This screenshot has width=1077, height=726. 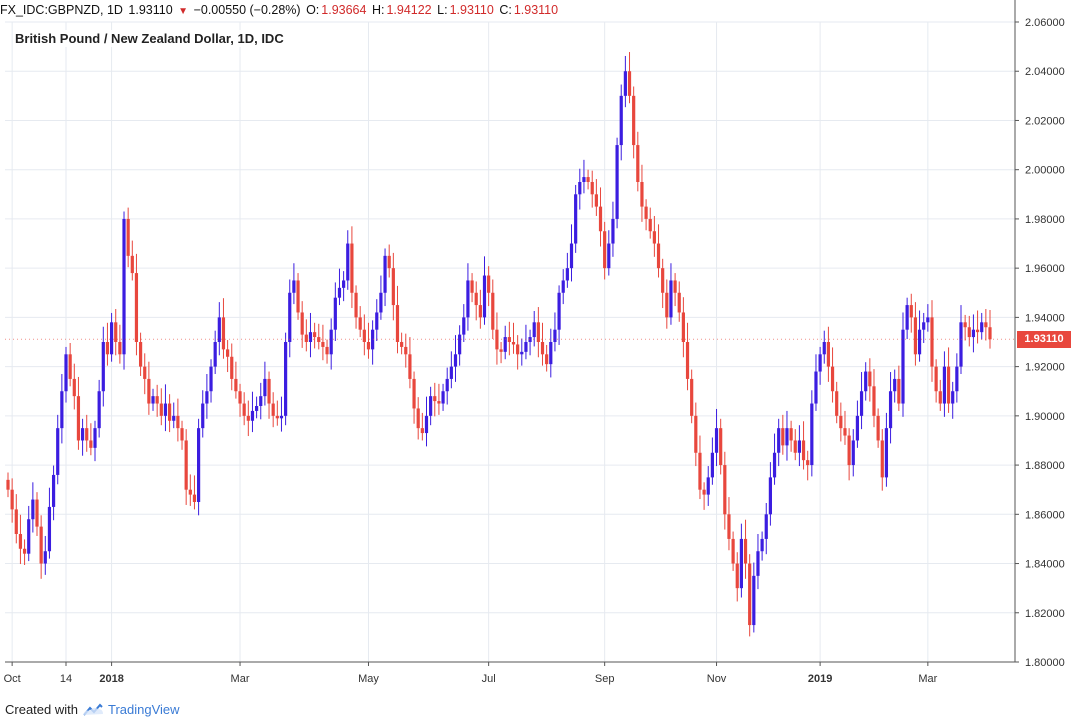 What do you see at coordinates (240, 679) in the screenshot?
I see `x-tick-label: Mar` at bounding box center [240, 679].